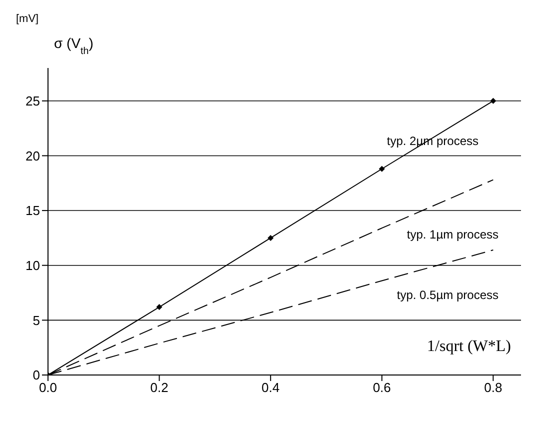 Image resolution: width=559 pixels, height=423 pixels. Describe the element at coordinates (159, 388) in the screenshot. I see `x-tick-label: 0.2` at that location.